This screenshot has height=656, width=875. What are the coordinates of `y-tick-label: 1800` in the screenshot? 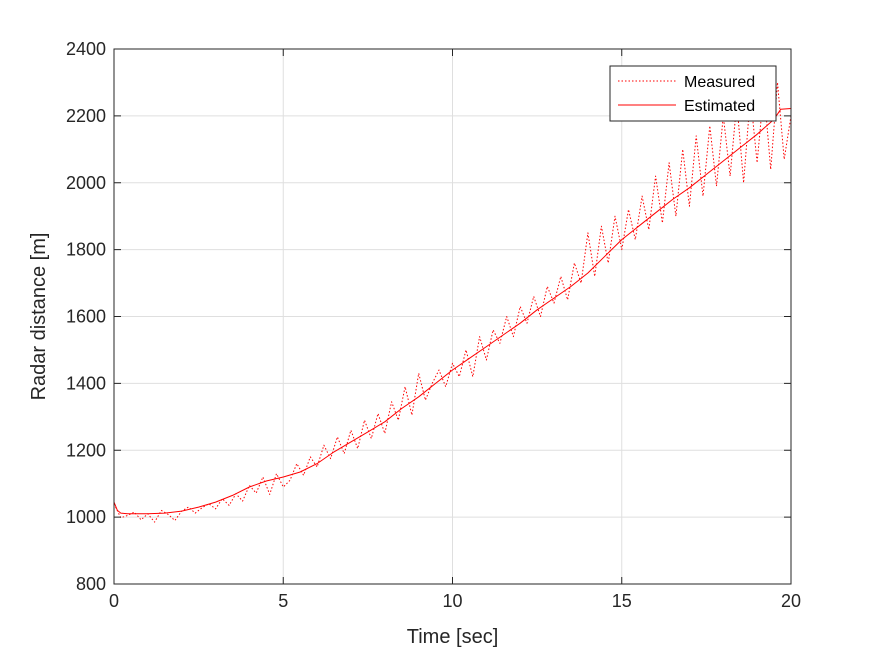 It's located at (86, 250).